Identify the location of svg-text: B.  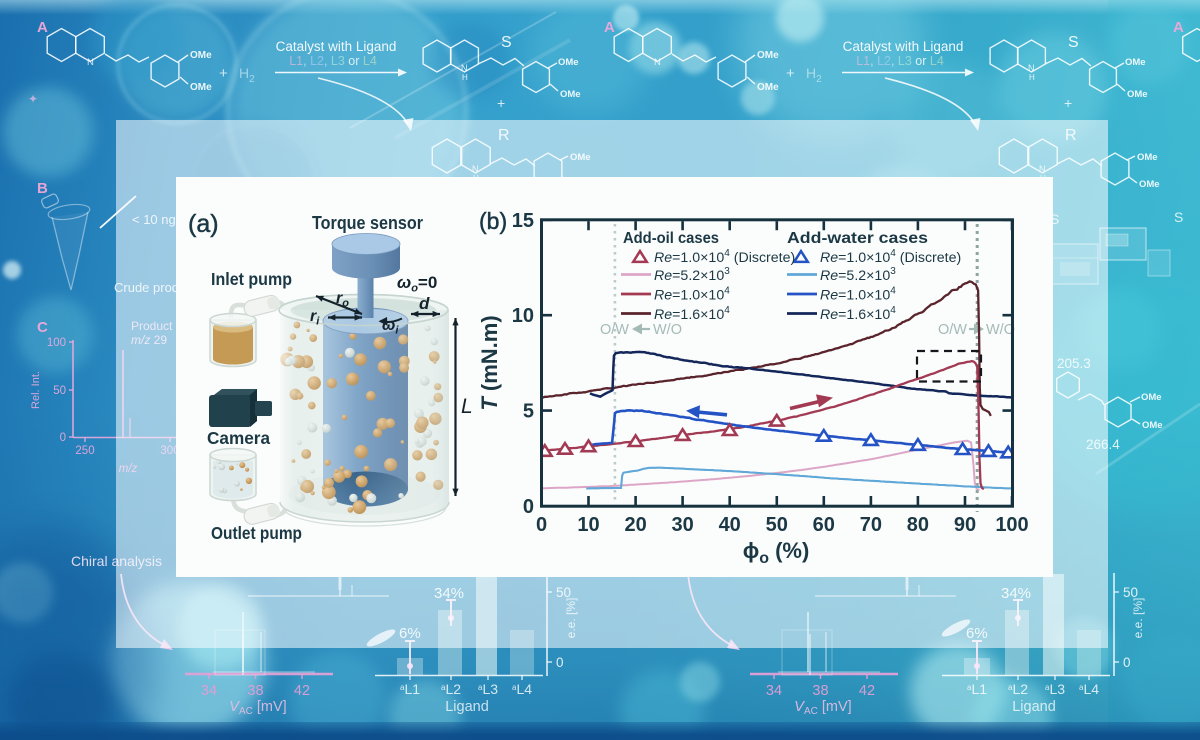
(42, 188).